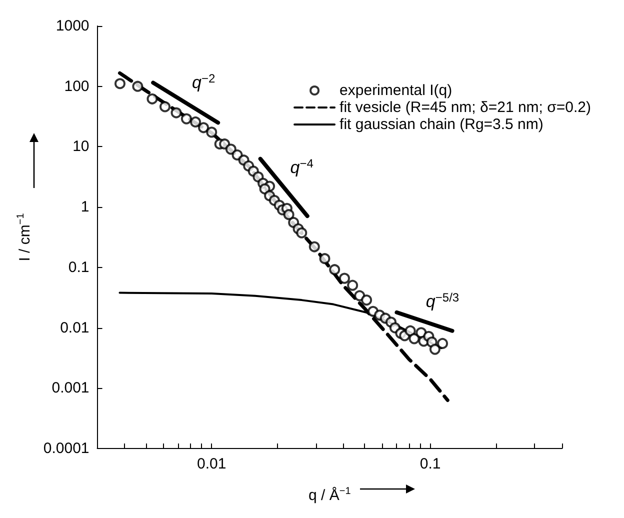 Image resolution: width=624 pixels, height=518 pixels. I want to click on y-tick-label: 10, so click(81, 147).